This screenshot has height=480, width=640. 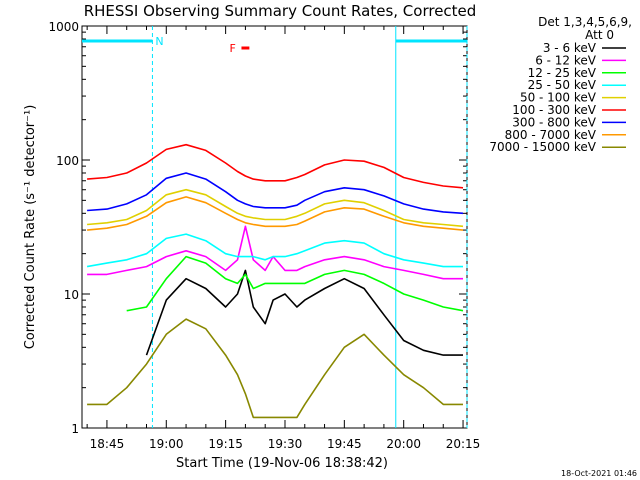 What do you see at coordinates (107, 444) in the screenshot?
I see `x-tick-label: 18:45` at bounding box center [107, 444].